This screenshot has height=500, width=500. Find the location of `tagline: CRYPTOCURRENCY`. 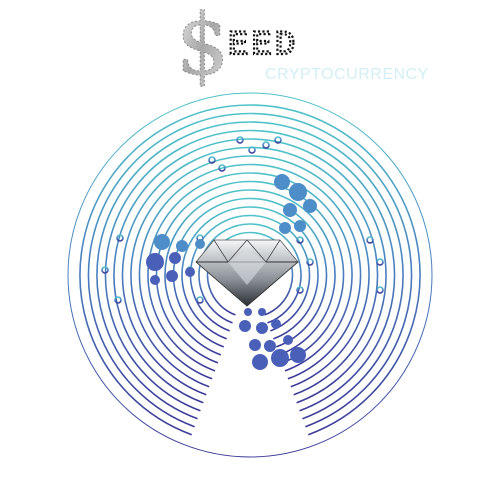

tagline: CRYPTOCURRENCY is located at coordinates (347, 74).